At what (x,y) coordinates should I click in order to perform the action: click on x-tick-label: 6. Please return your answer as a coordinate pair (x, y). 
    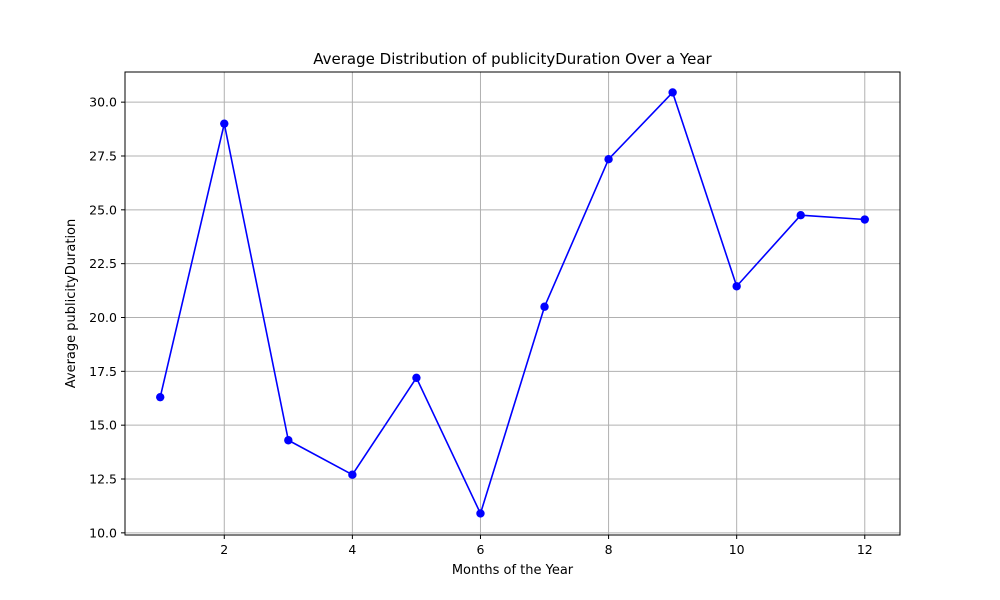
    Looking at the image, I should click on (480, 549).